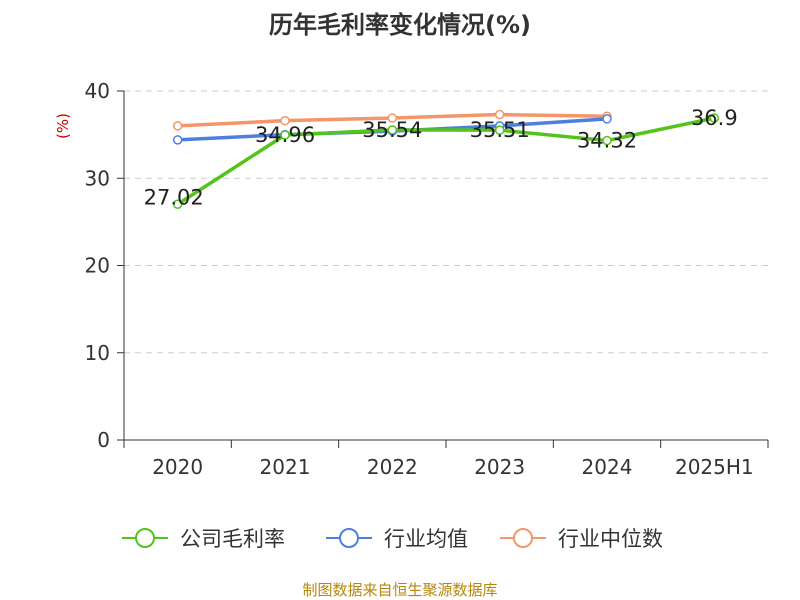 The image size is (800, 600). I want to click on y-tick-label: 20, so click(97, 266).